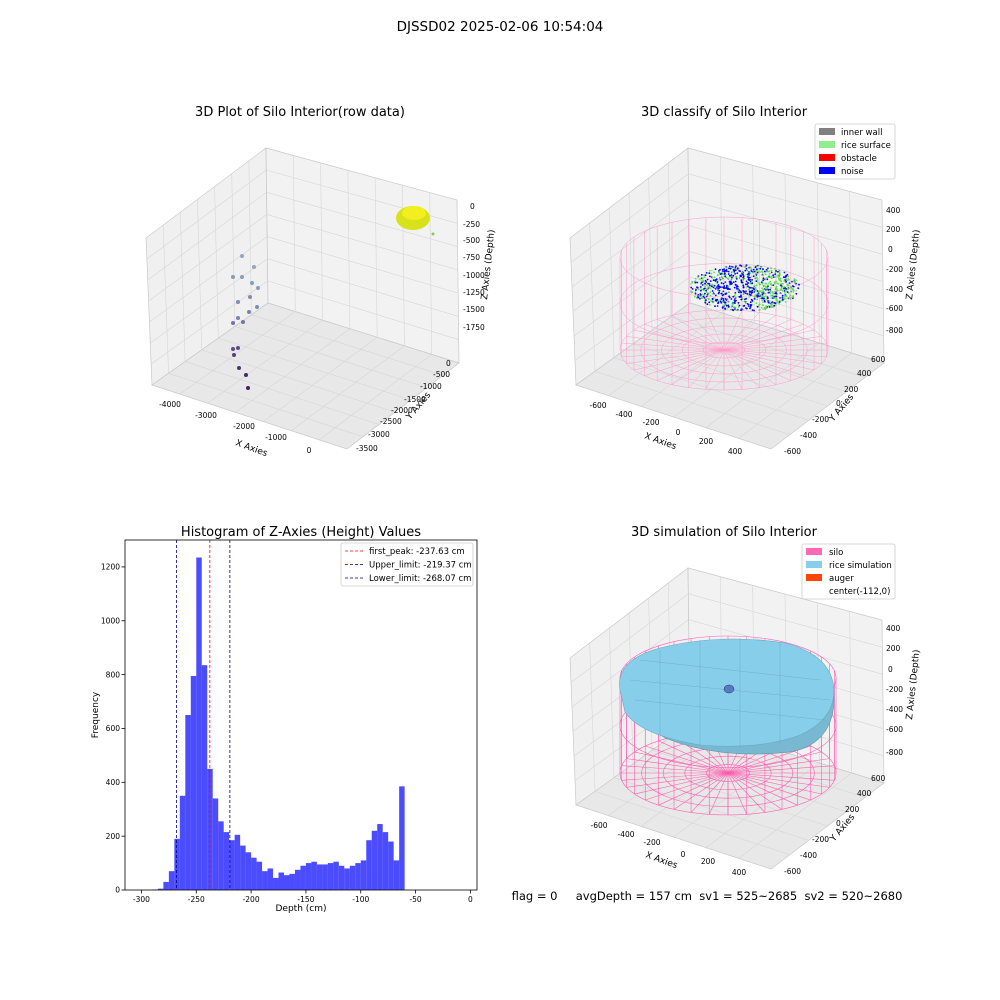 This screenshot has width=1000, height=1000. I want to click on simulation-ytick: 0, so click(838, 823).